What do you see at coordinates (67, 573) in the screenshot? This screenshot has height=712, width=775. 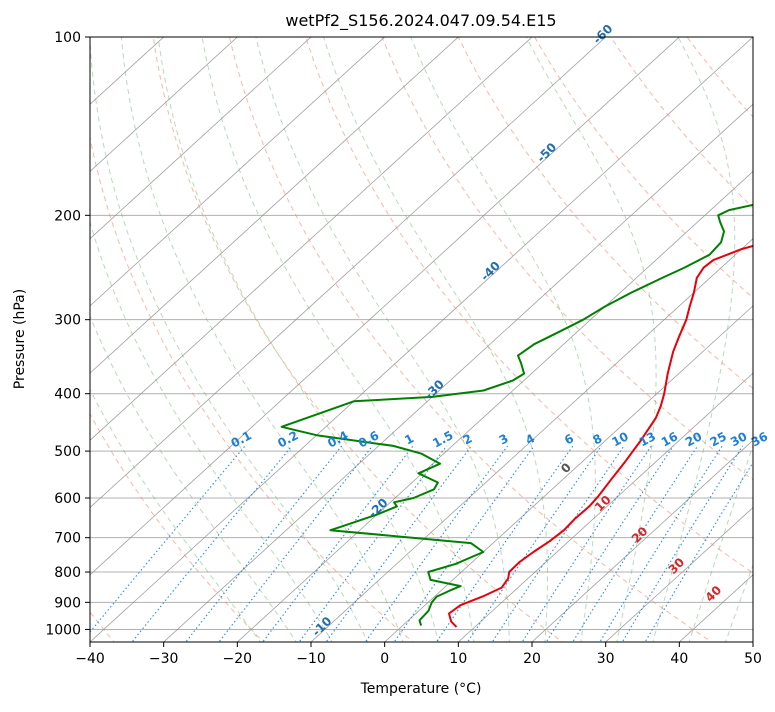 I see `y-tick-label: 800` at bounding box center [67, 573].